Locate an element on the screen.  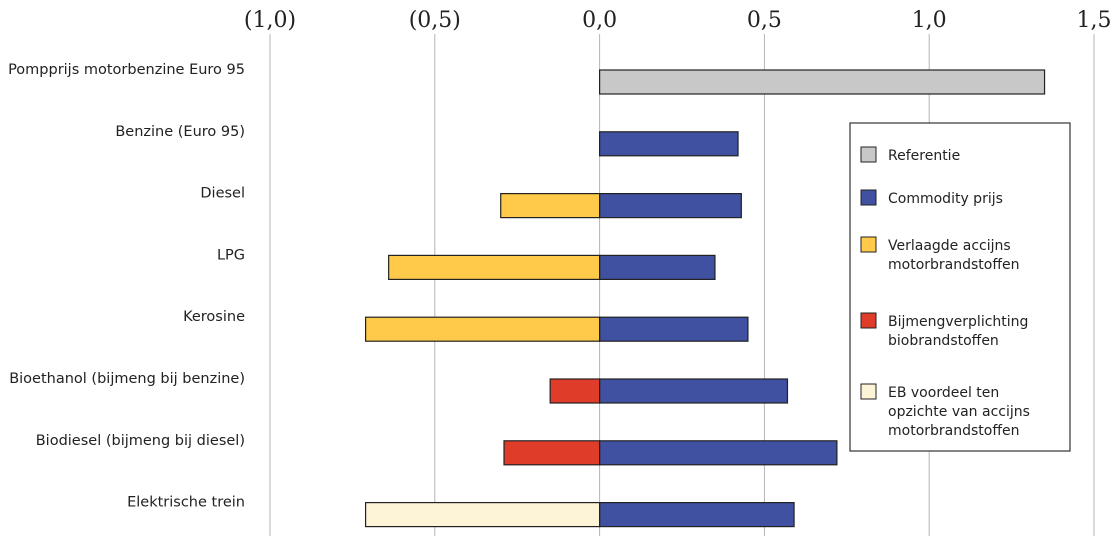
x-axis-ticks: (1,0) (0,5) 0,0 0,5 1,0 1,5 is located at coordinates (678, 20).